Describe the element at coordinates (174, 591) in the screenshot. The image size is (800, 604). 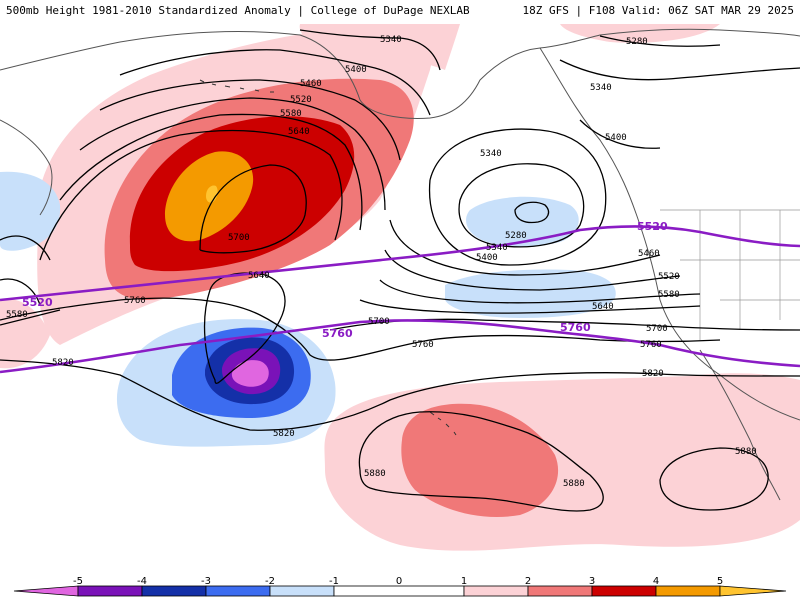
I see `colorbar-segment-neg3` at that location.